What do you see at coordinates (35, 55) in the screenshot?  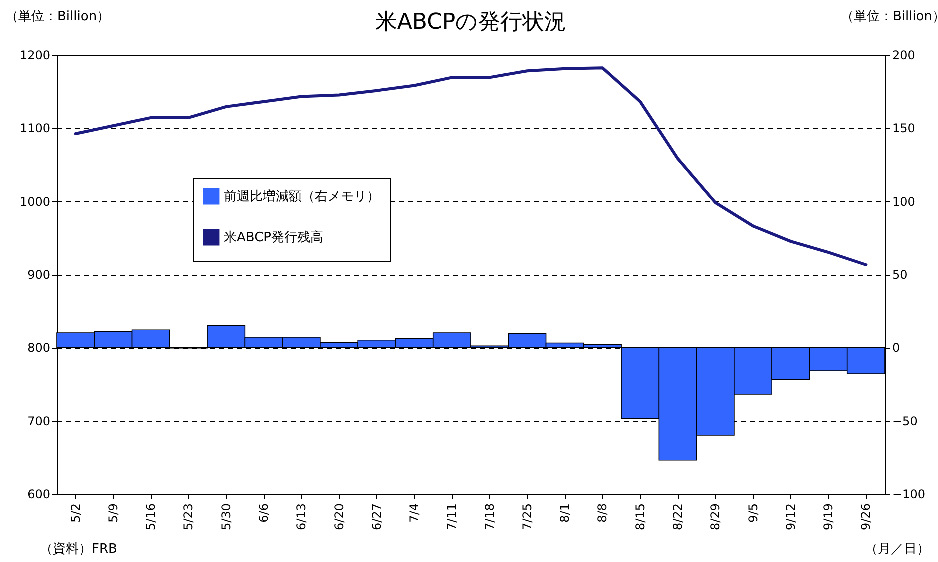 I see `y-tick-label: 1200` at bounding box center [35, 55].